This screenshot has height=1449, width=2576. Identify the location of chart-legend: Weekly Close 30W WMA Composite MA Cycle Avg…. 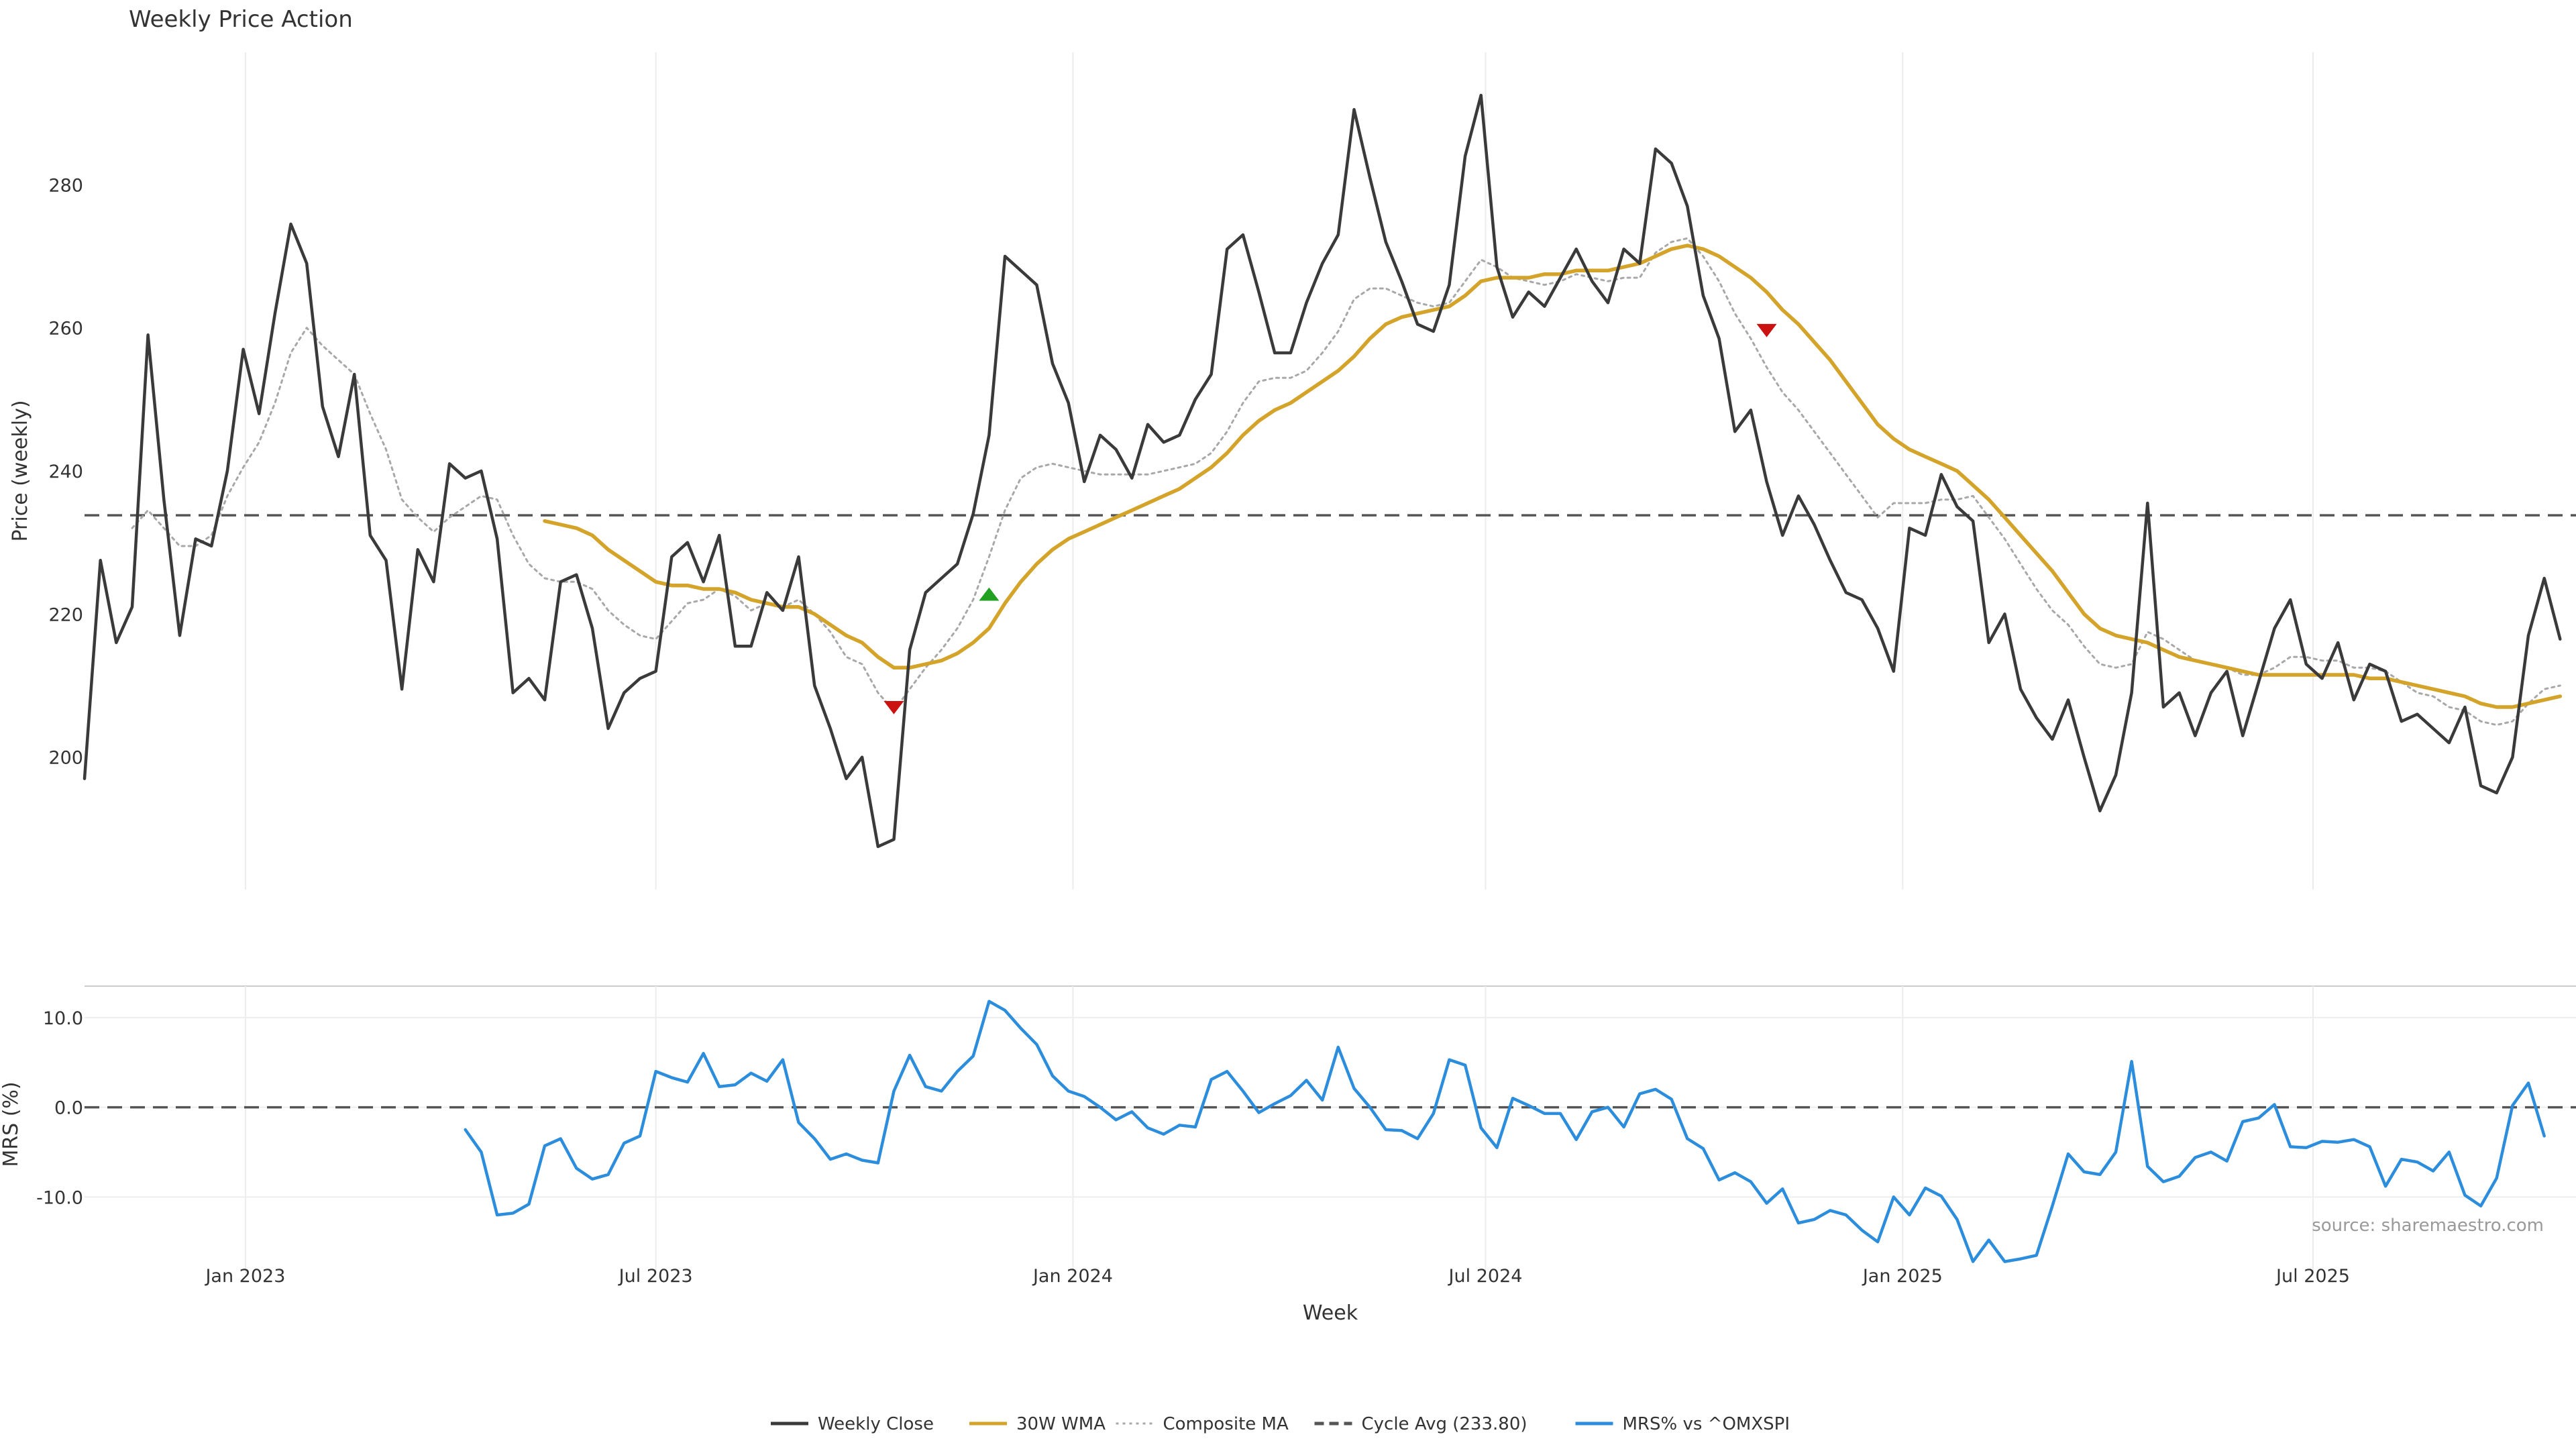
(1280, 1424).